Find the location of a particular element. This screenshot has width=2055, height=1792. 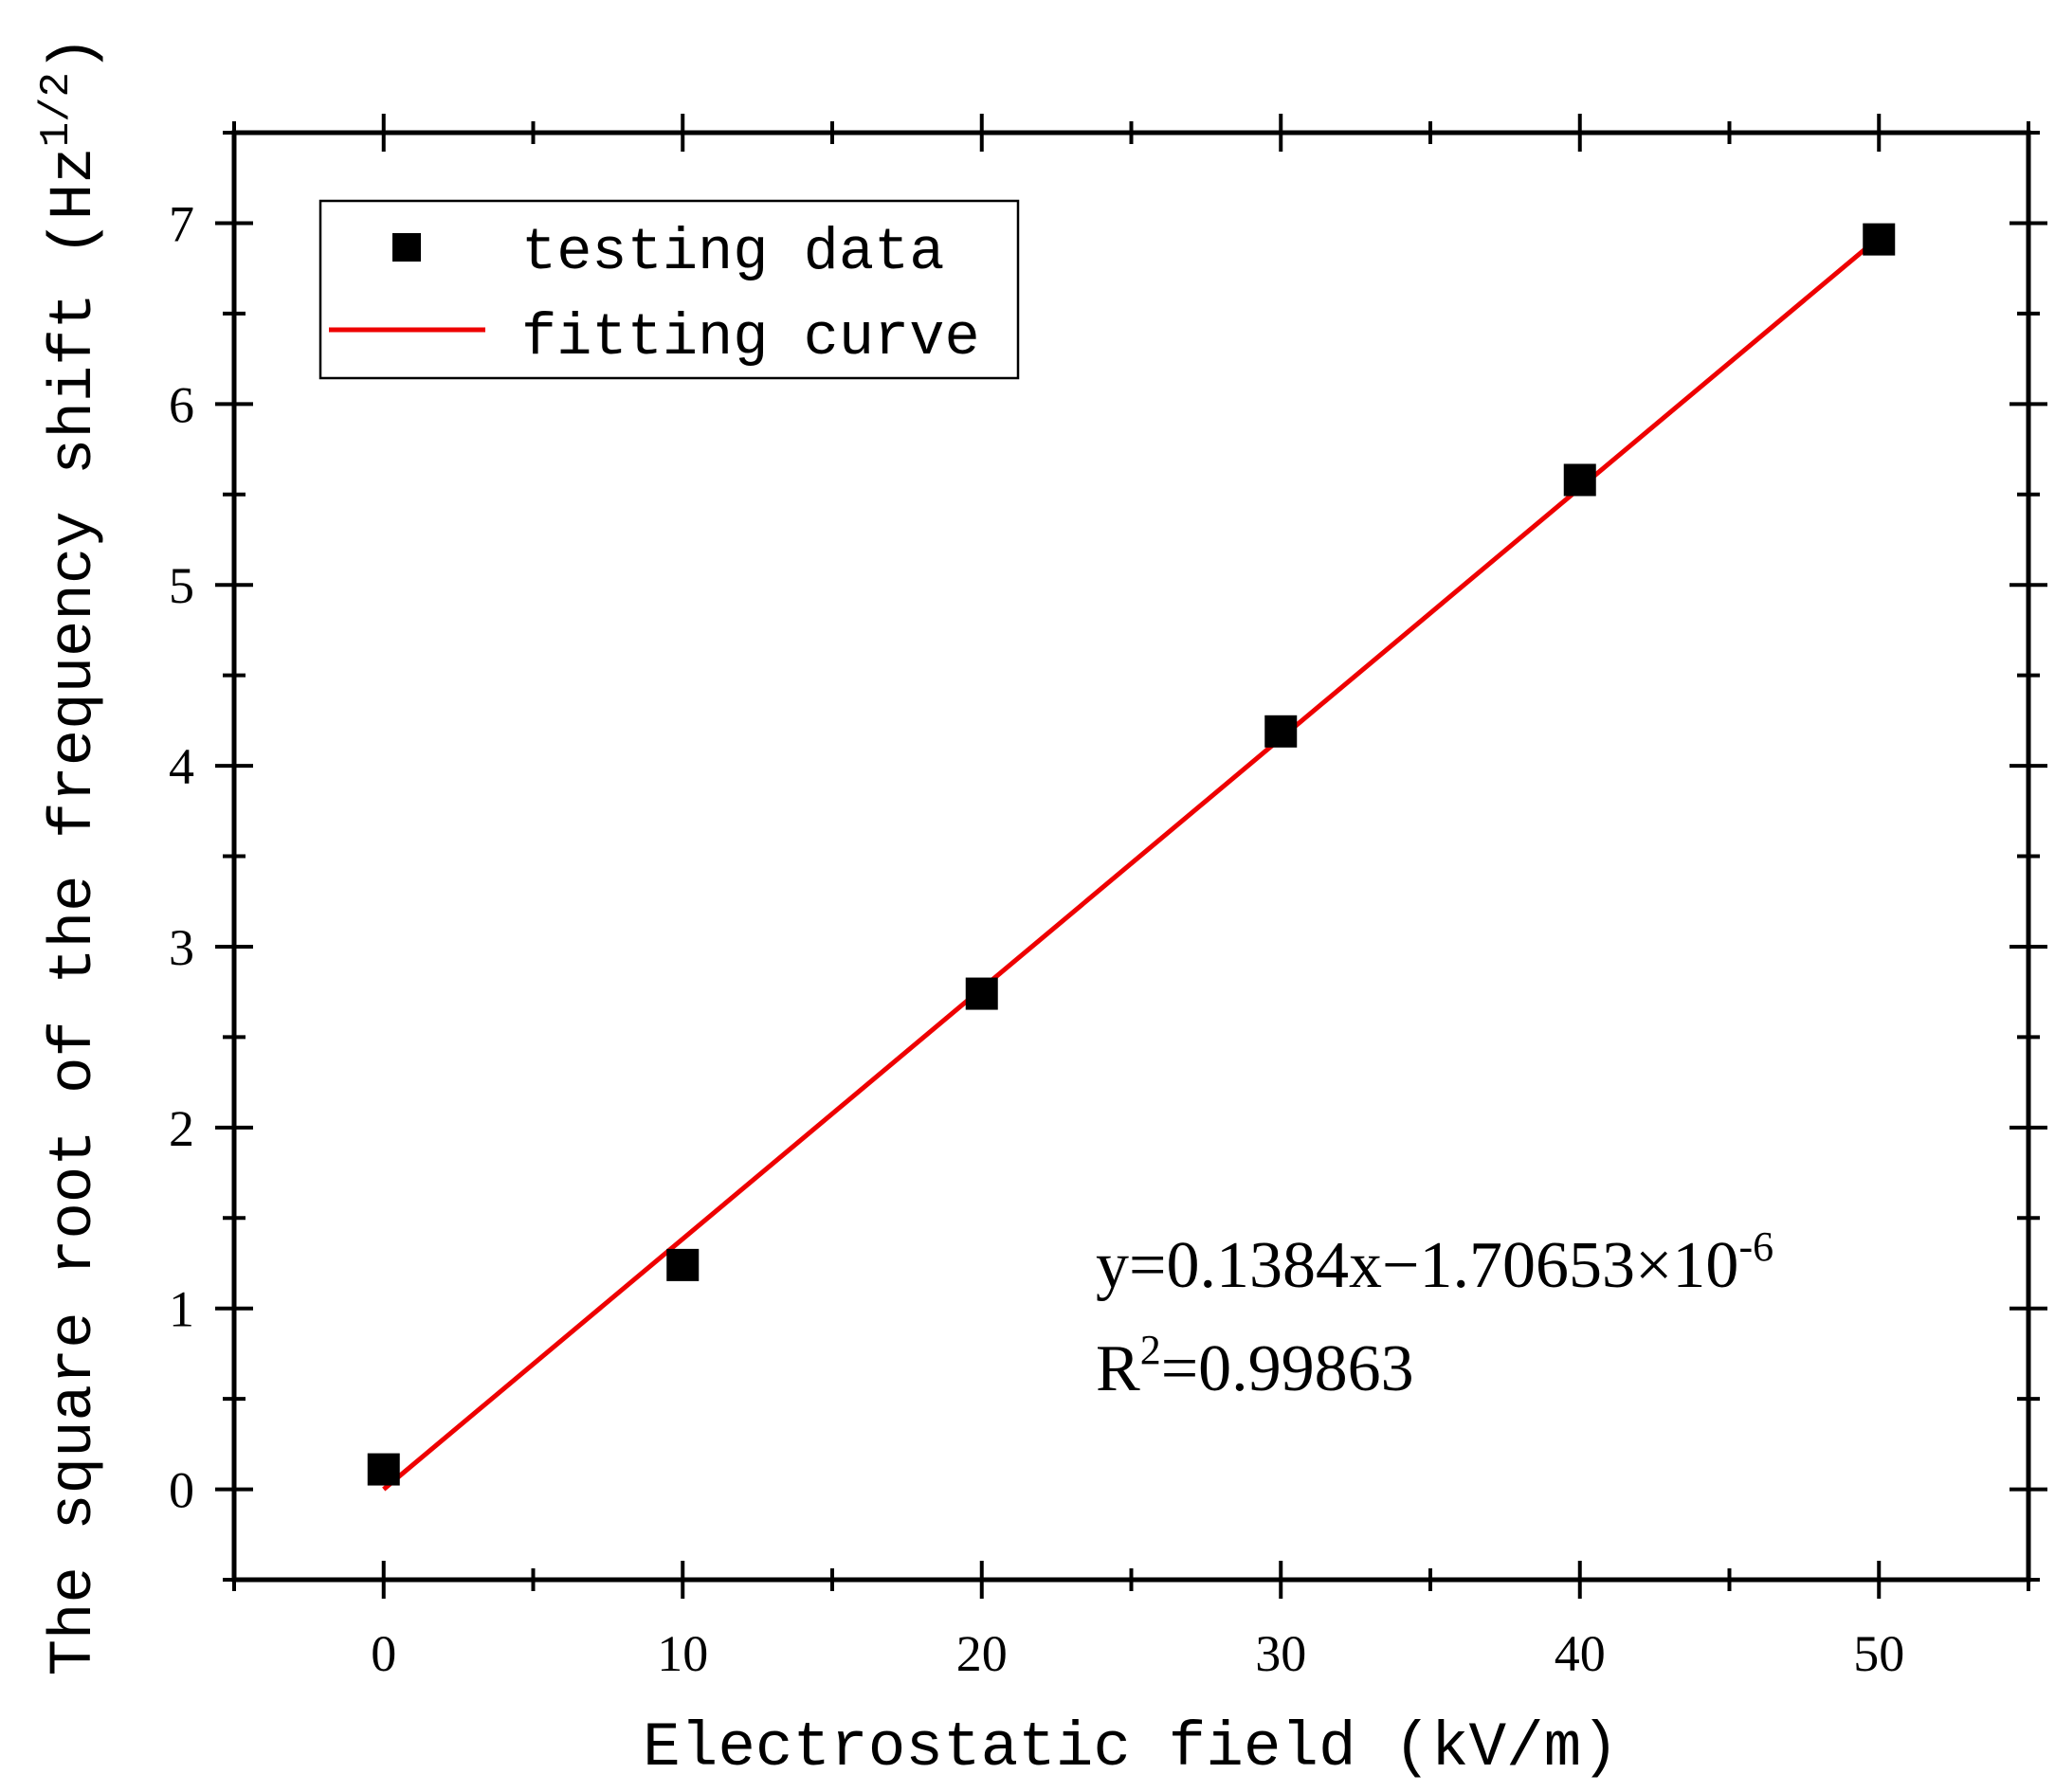

y-tick-label: 7 is located at coordinates (181, 224).